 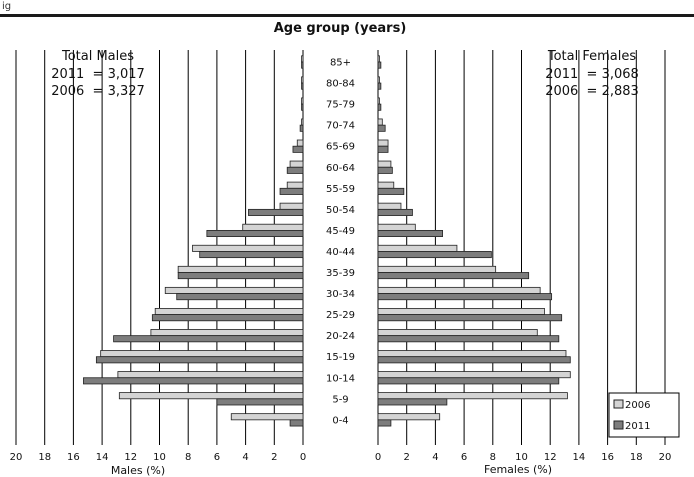 What do you see at coordinates (188, 457) in the screenshot?
I see `x-tick-label-males: 8` at bounding box center [188, 457].